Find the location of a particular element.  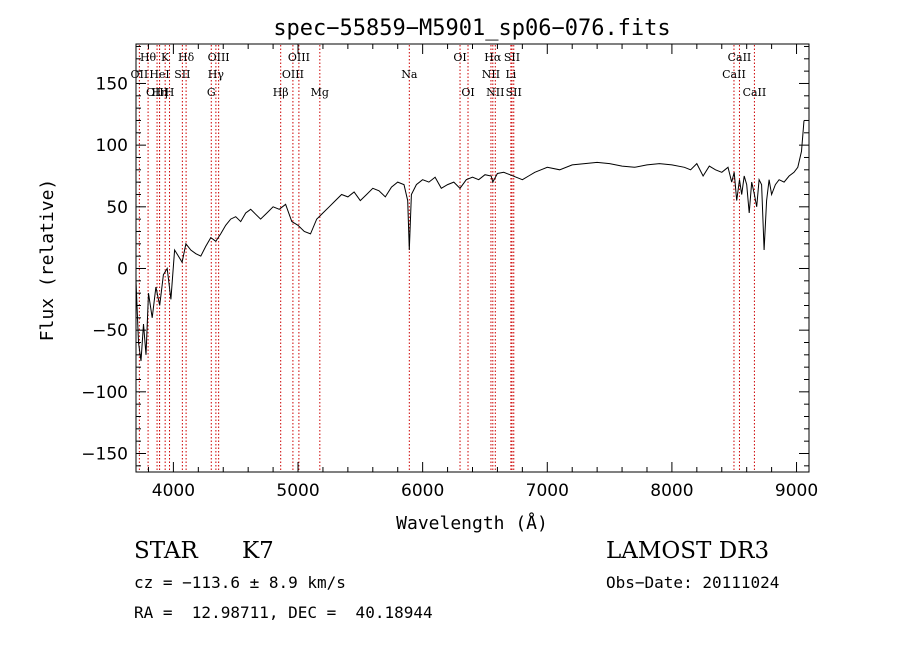

y-tick-label-3: 0 is located at coordinates (122, 269).